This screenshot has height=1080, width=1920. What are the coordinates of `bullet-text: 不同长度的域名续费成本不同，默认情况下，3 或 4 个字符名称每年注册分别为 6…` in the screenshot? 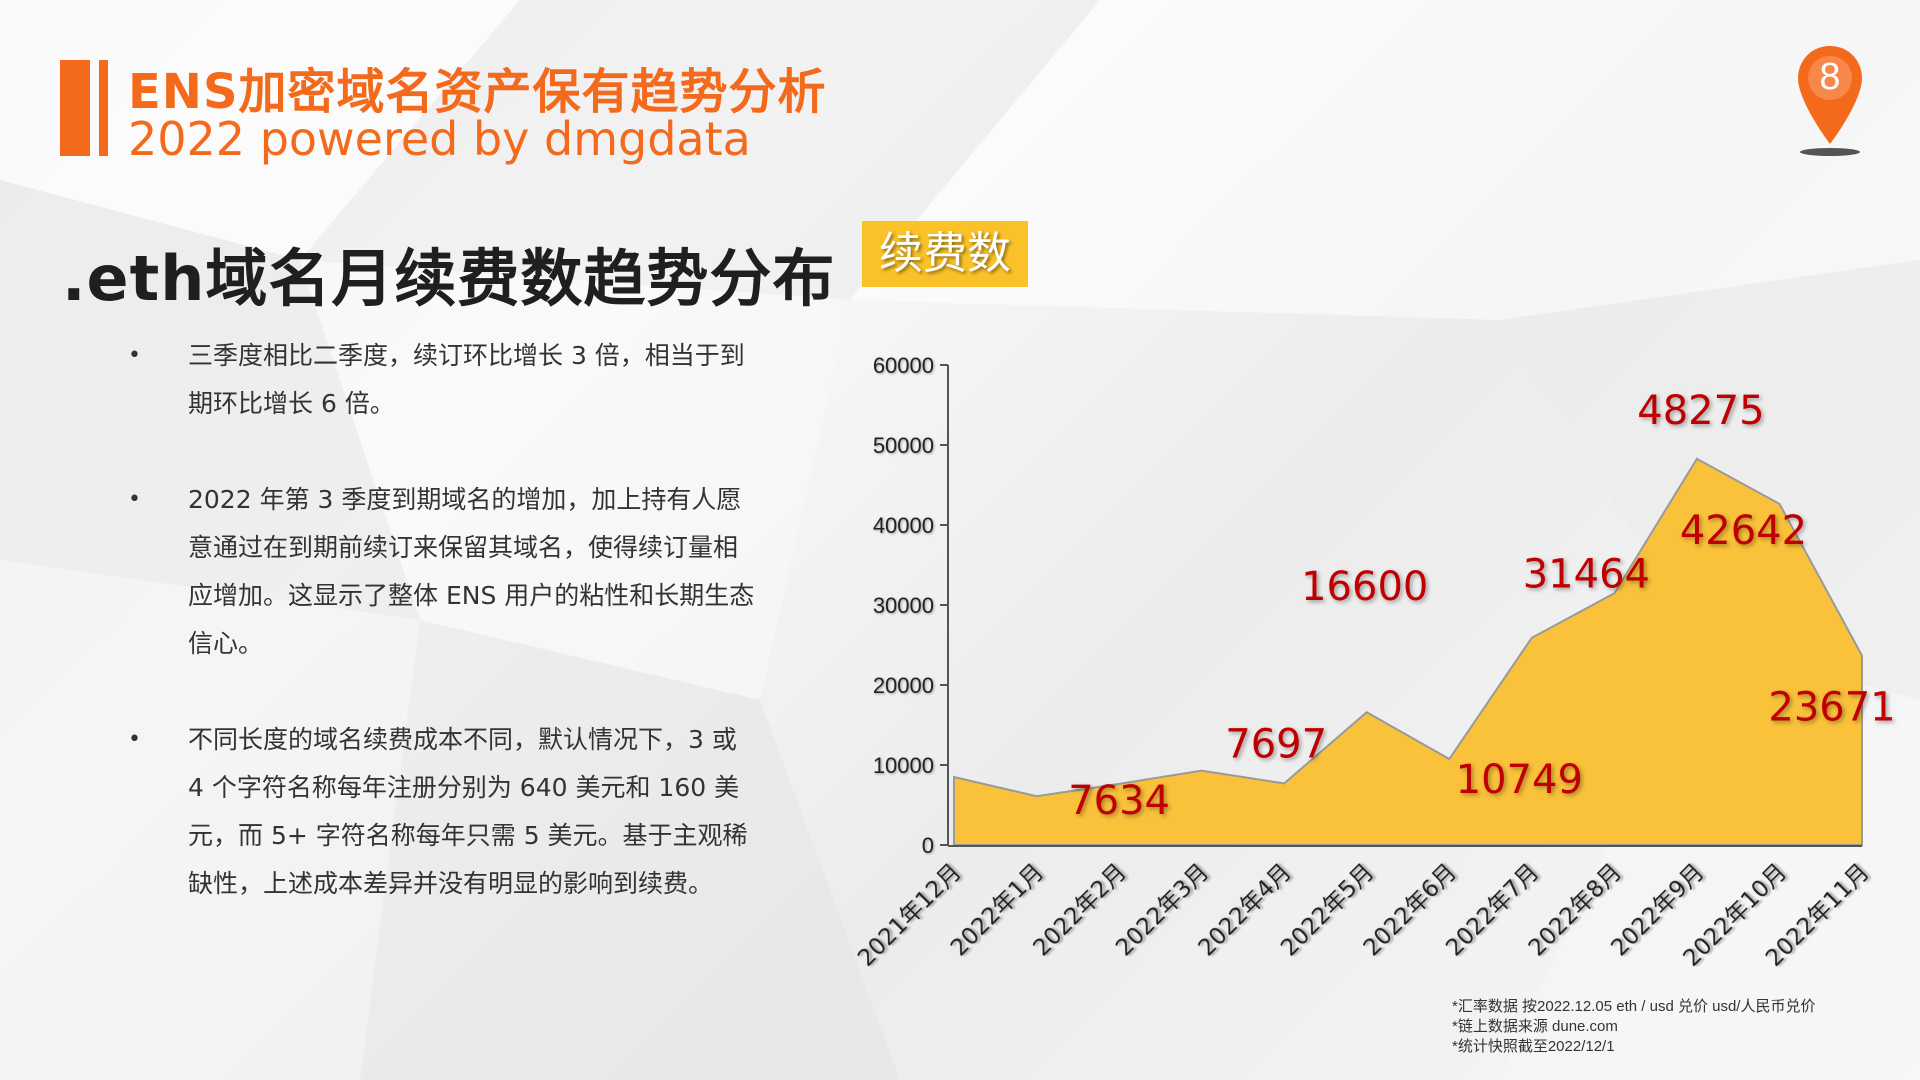 It's located at (468, 811).